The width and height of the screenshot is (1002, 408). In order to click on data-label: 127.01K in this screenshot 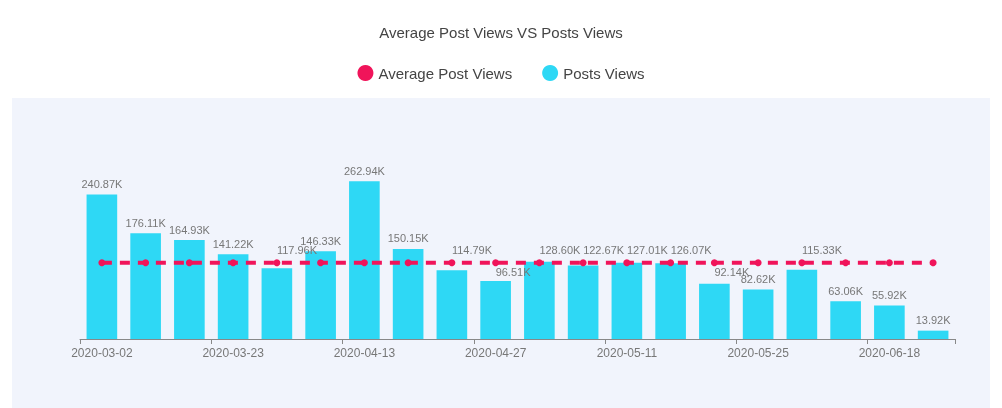, I will do `click(647, 250)`.